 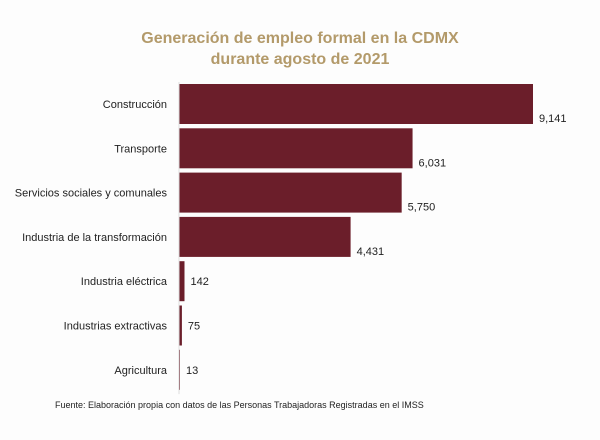 I want to click on value-label: 75, so click(x=194, y=327).